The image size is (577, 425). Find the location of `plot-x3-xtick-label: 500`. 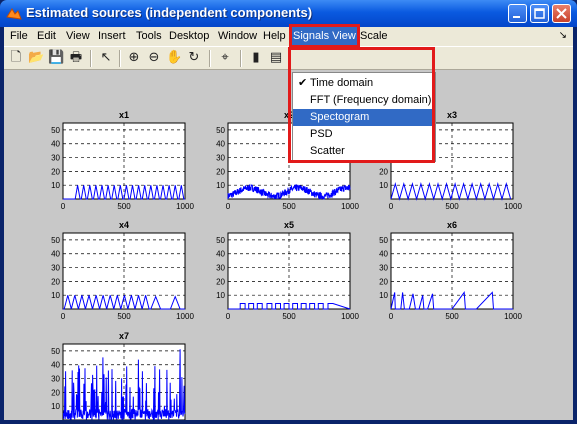

plot-x3-xtick-label: 500 is located at coordinates (452, 206).